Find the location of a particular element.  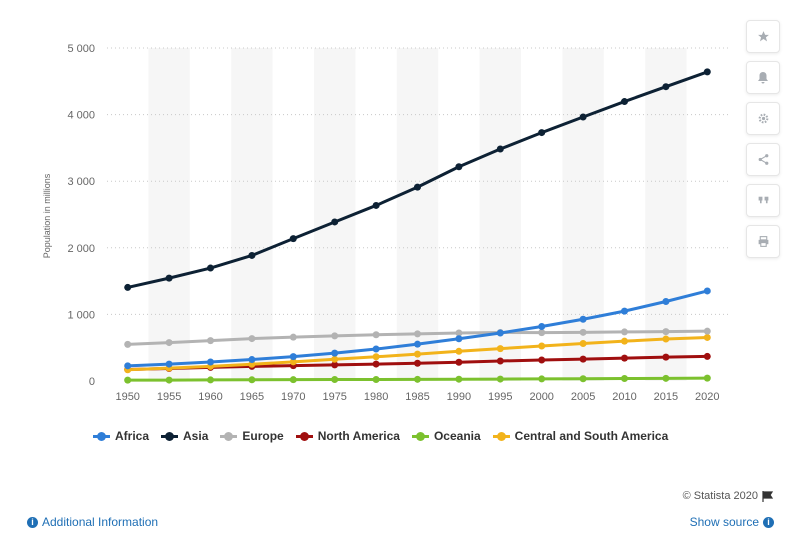

statista-credit: © Statista 2020 is located at coordinates (728, 496).